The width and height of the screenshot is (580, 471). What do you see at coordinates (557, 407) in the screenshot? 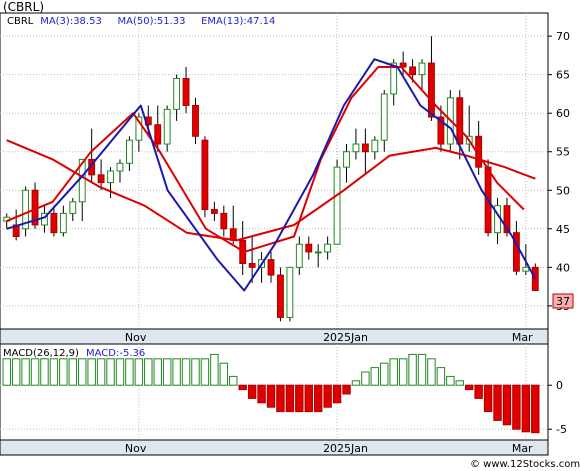
I see `macd-y-axis: 0 -5` at bounding box center [557, 407].